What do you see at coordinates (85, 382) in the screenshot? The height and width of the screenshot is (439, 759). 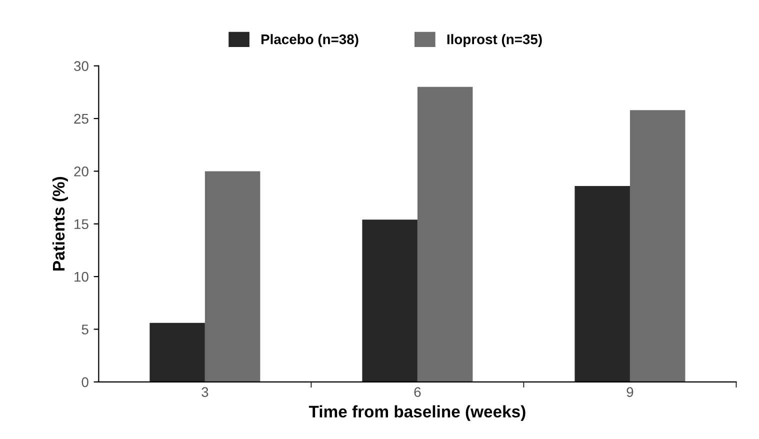 I see `y-tick-label: 0` at bounding box center [85, 382].